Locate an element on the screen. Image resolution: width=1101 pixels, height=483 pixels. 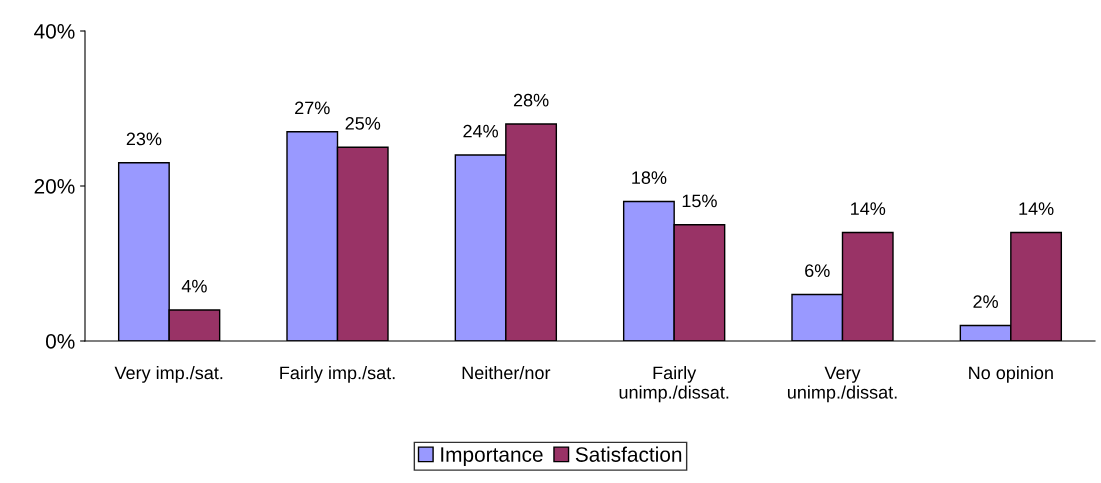
x-tick-label: Very imp./sat. is located at coordinates (168, 374).